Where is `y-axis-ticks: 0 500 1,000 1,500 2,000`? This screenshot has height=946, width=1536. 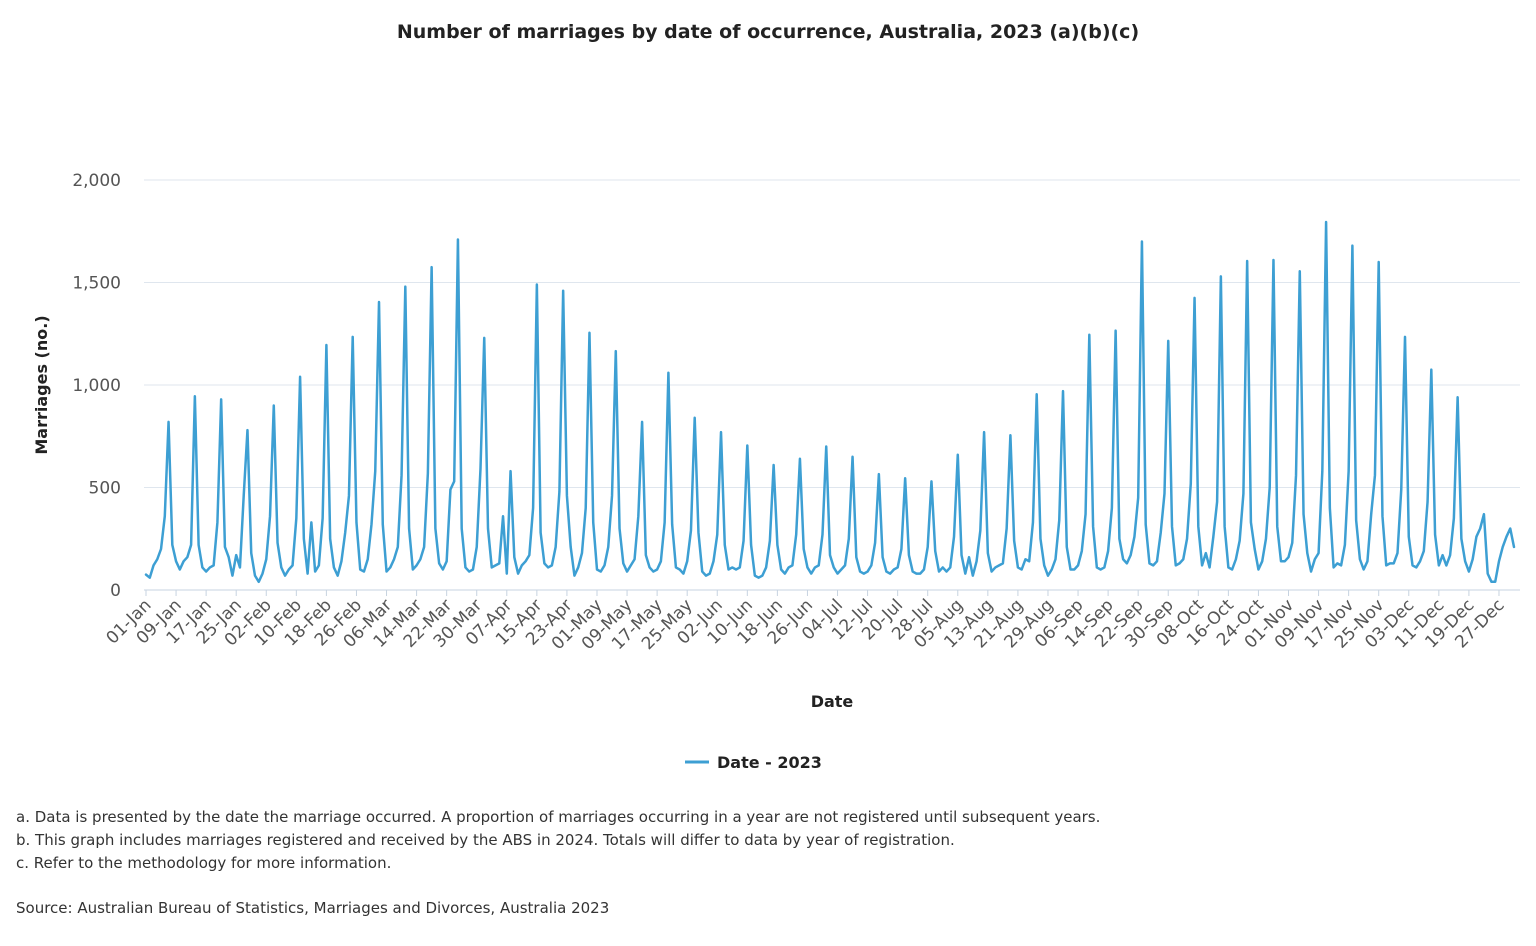 y-axis-ticks: 0 500 1,000 1,500 2,000 is located at coordinates (96, 386).